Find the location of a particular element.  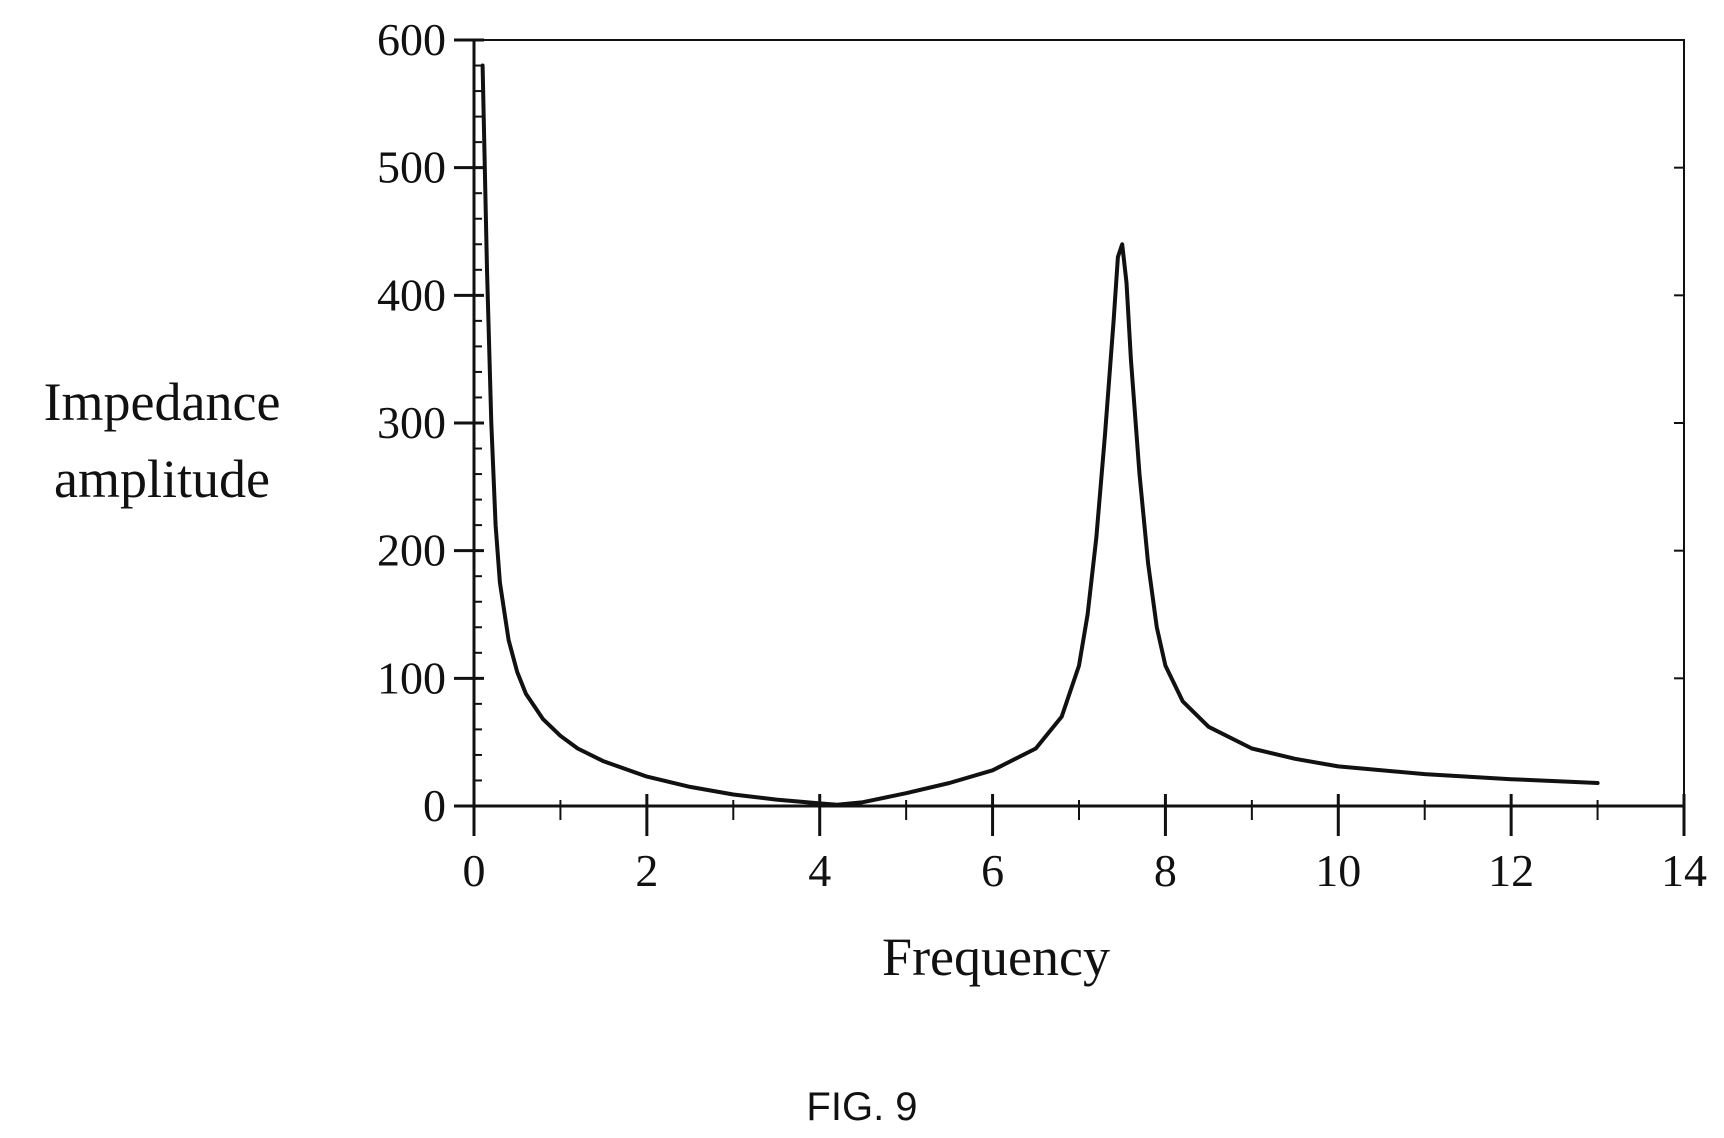

x-tick-label: 14 is located at coordinates (1684, 870).